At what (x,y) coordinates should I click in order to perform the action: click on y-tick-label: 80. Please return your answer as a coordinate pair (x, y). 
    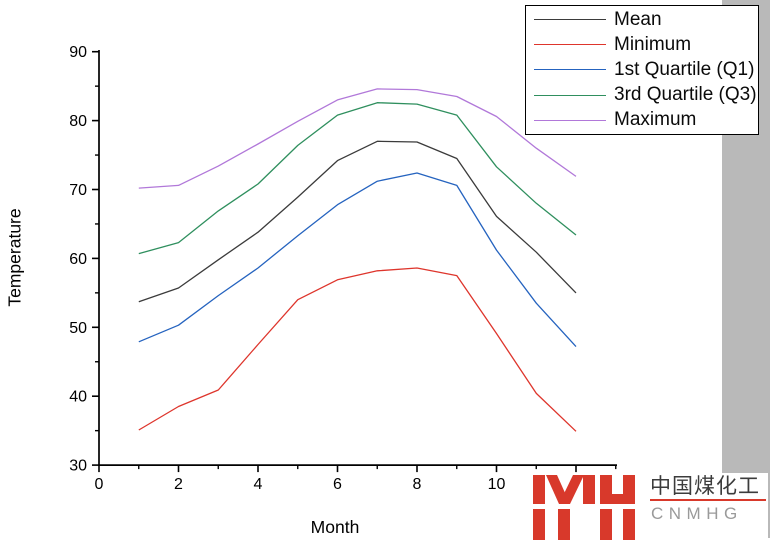
    Looking at the image, I should click on (78, 121).